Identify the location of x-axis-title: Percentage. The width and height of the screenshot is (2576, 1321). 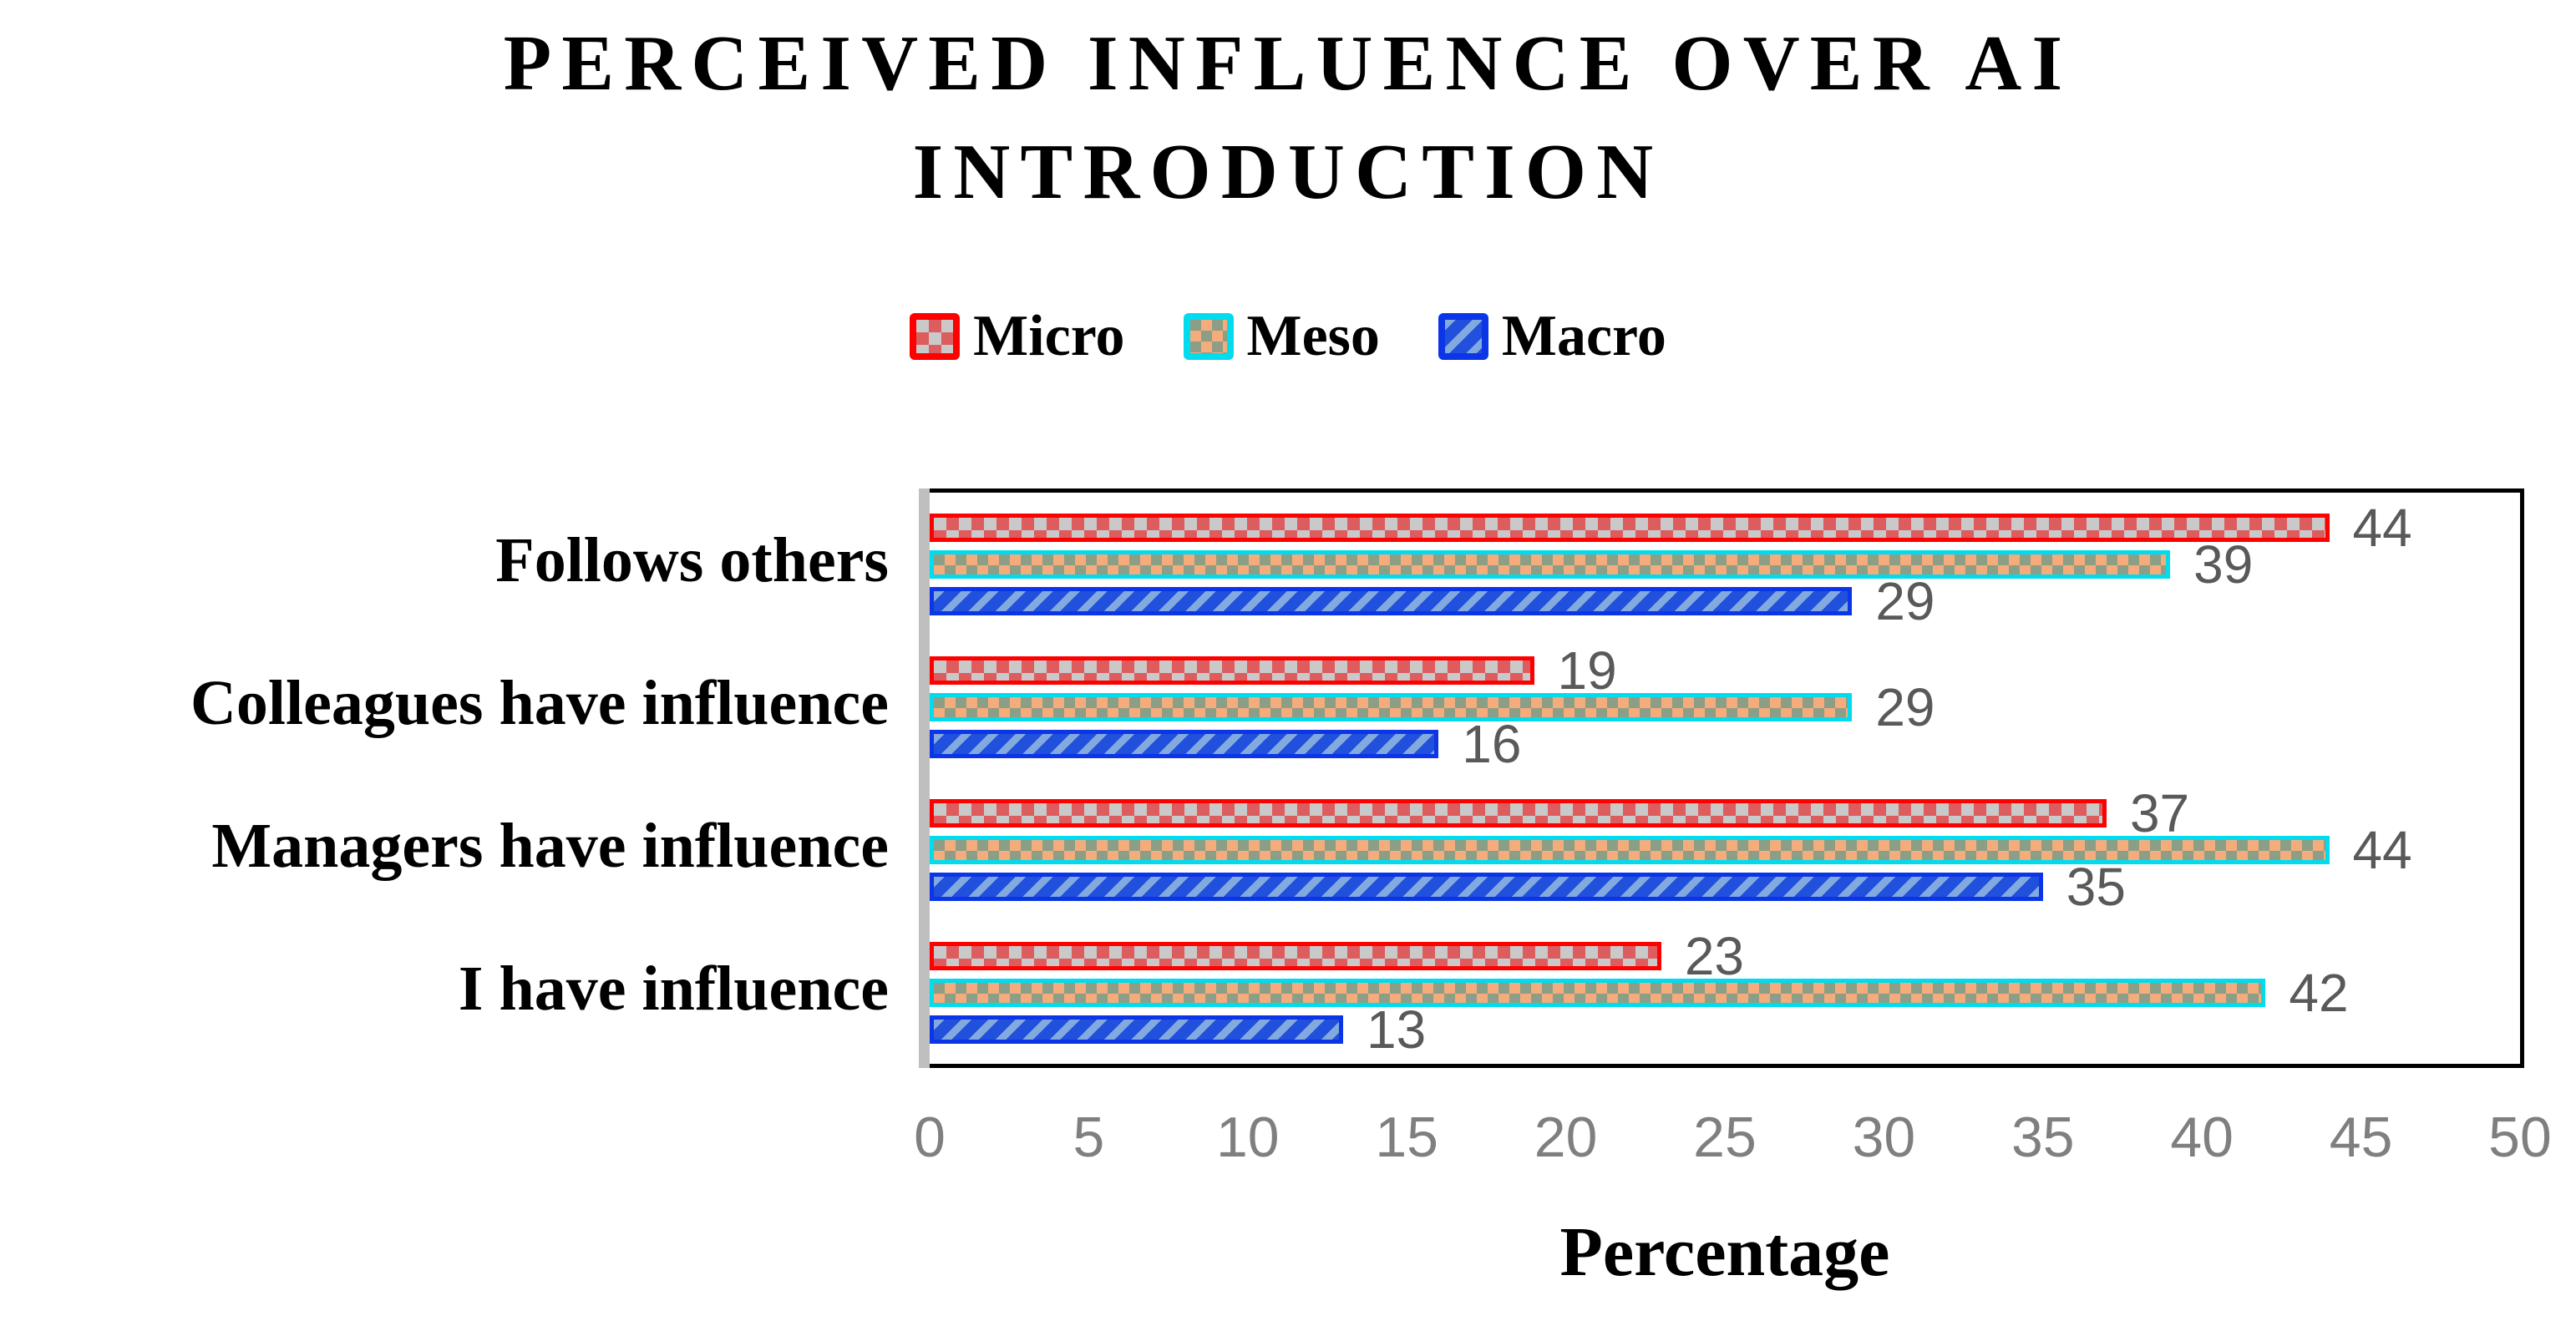
(1724, 1252).